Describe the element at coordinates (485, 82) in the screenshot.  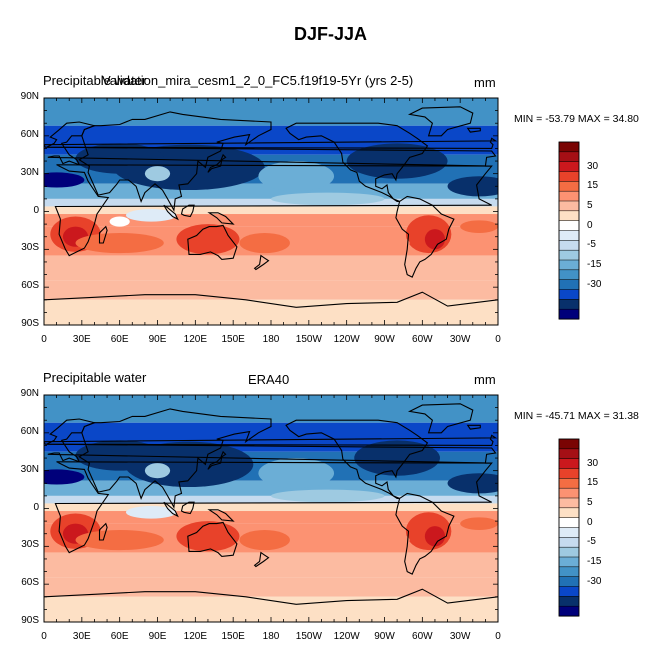
I see `panel1-units: mm` at that location.